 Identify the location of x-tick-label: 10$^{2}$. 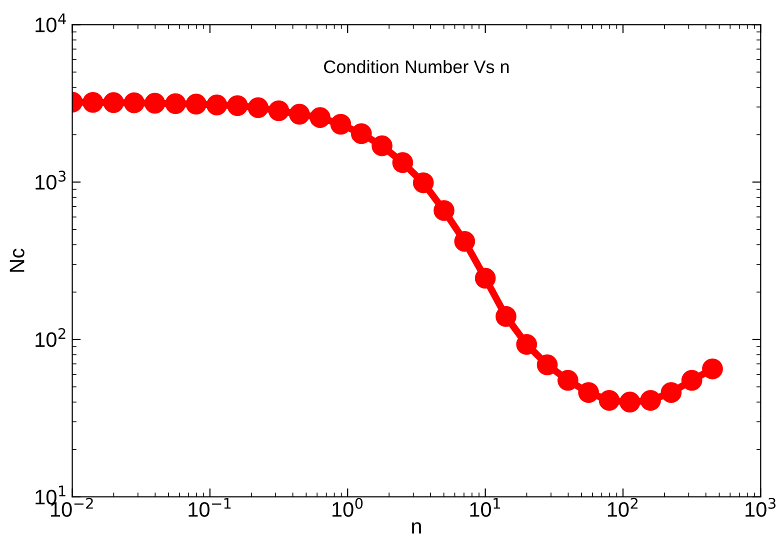
(623, 507).